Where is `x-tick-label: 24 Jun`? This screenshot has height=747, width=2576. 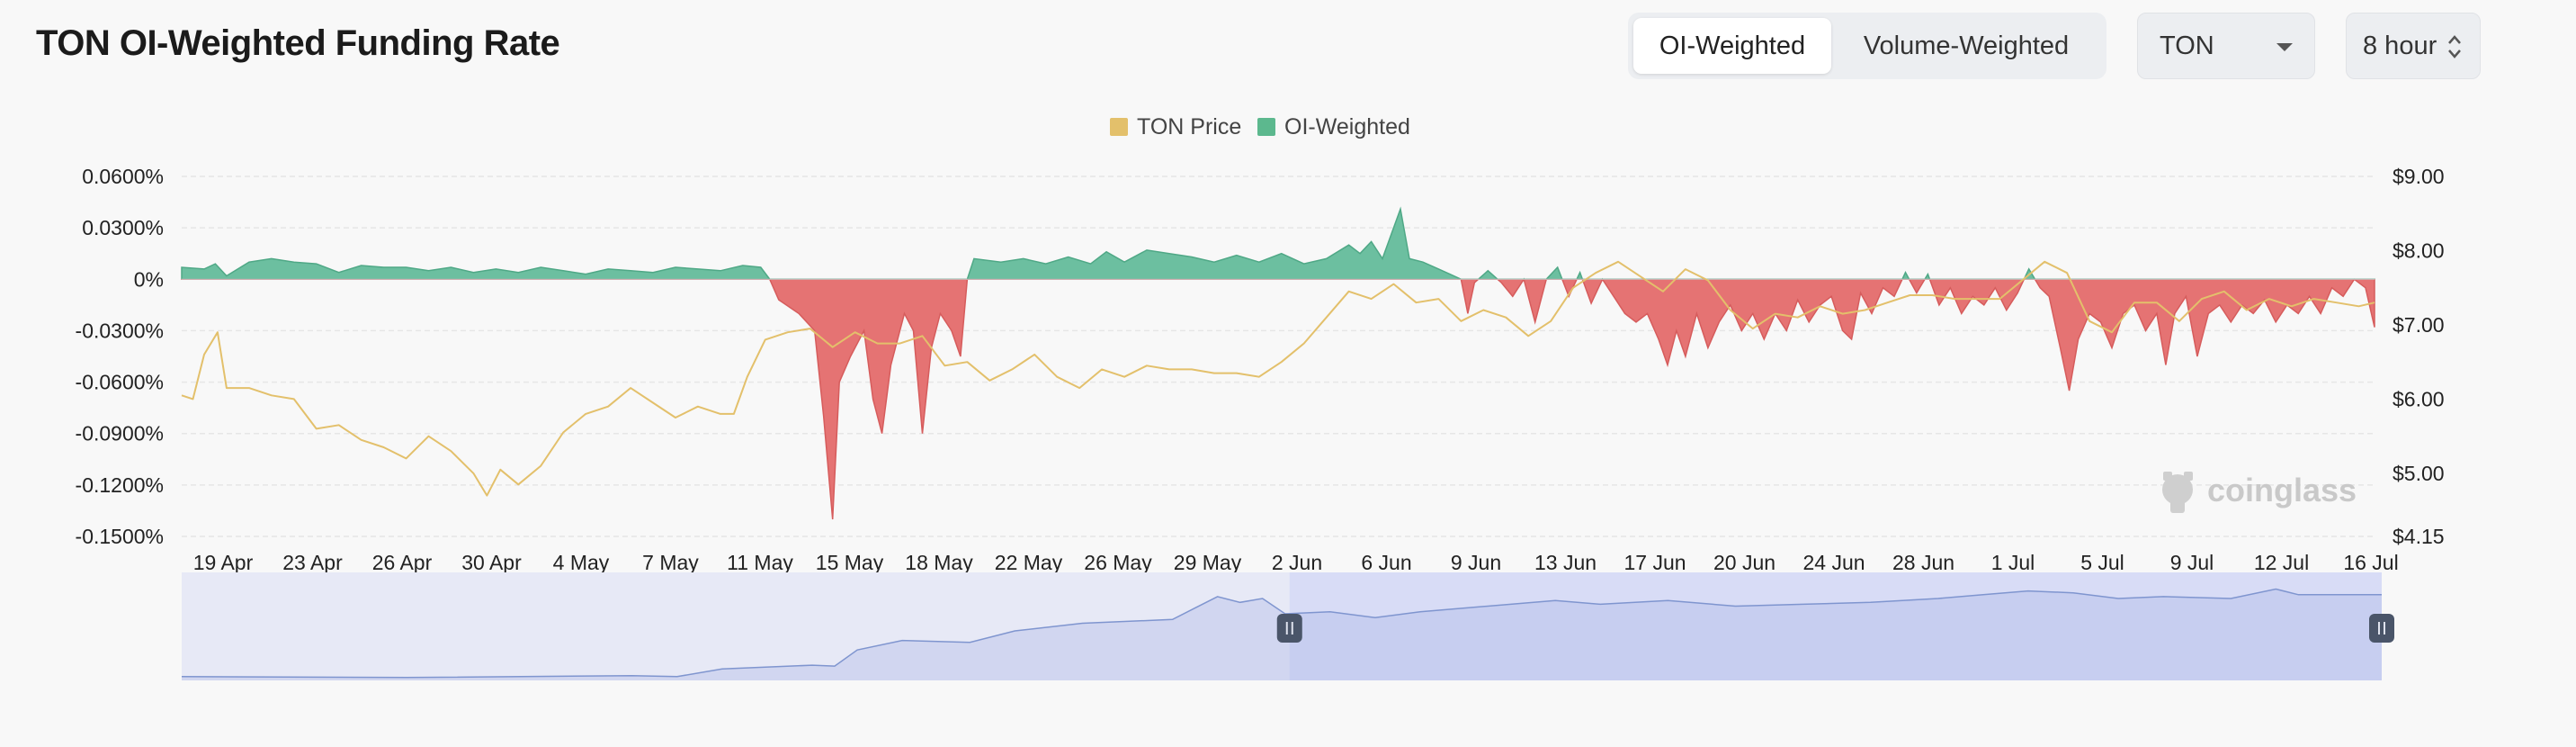 x-tick-label: 24 Jun is located at coordinates (1833, 562).